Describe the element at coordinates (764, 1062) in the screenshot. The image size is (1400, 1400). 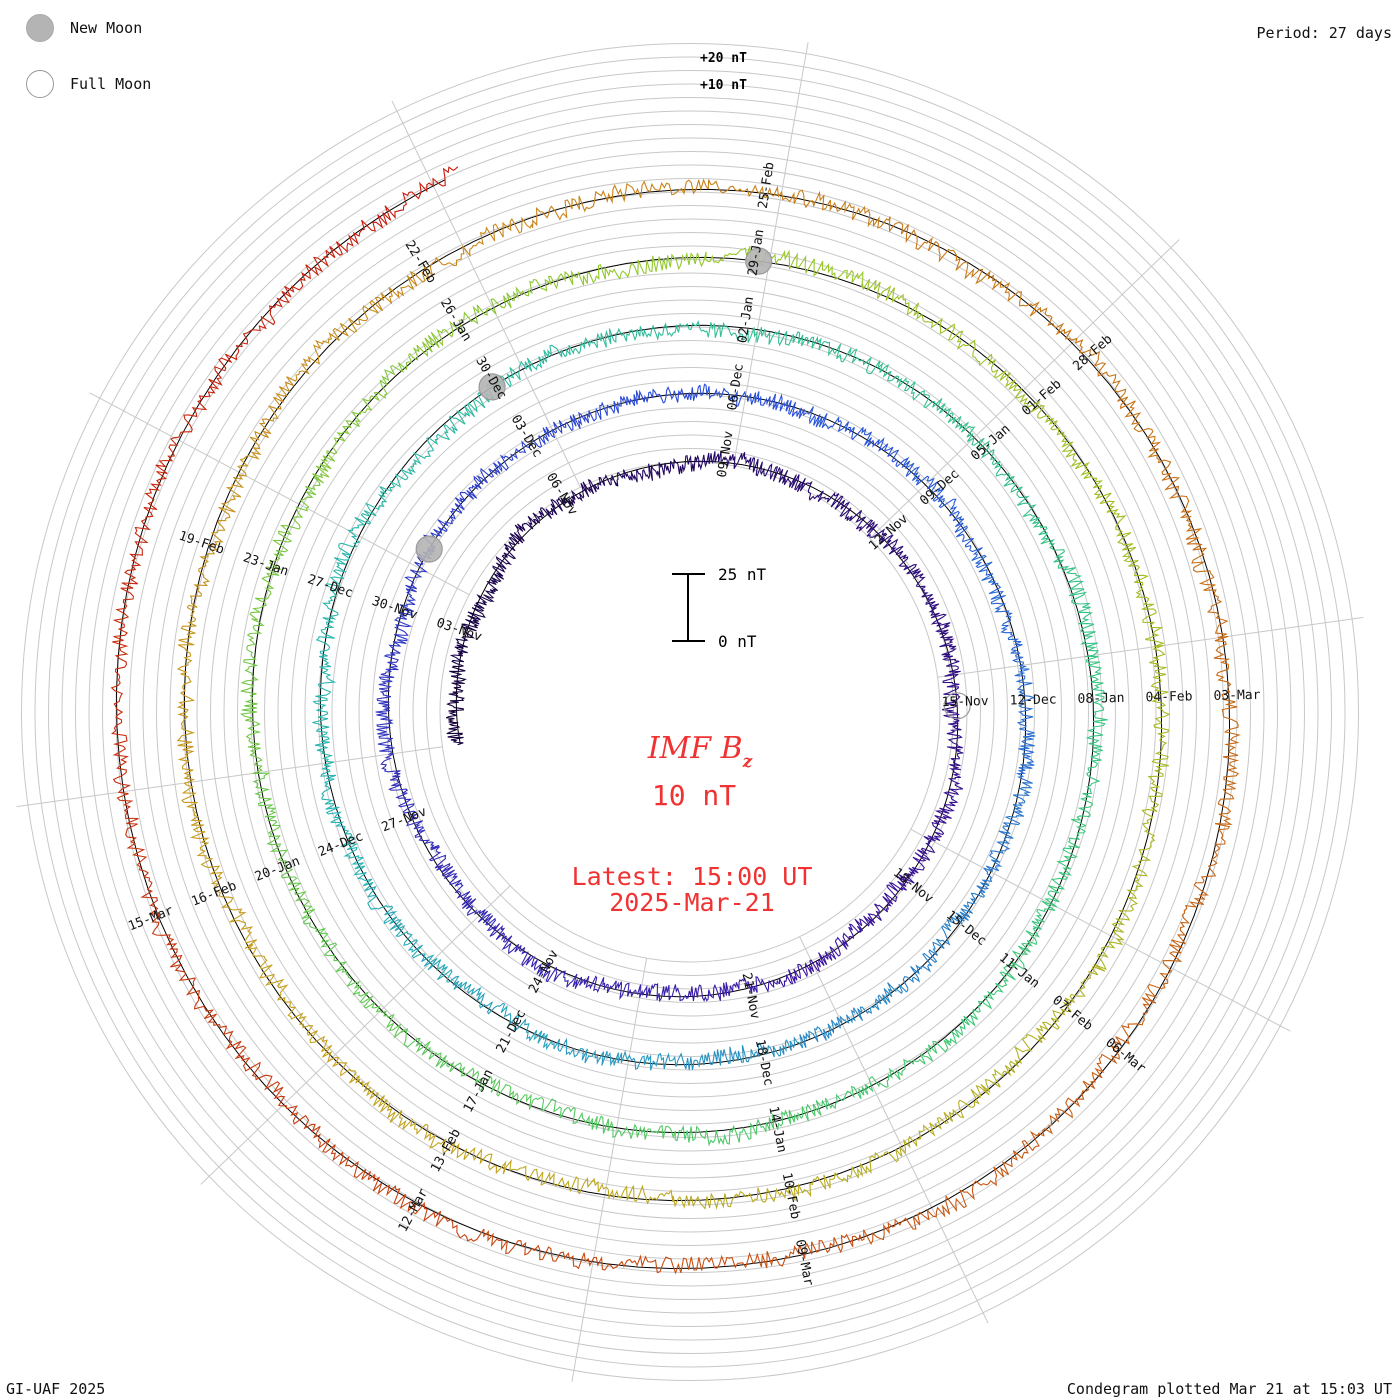
I see `date-label: 18-Dec` at that location.